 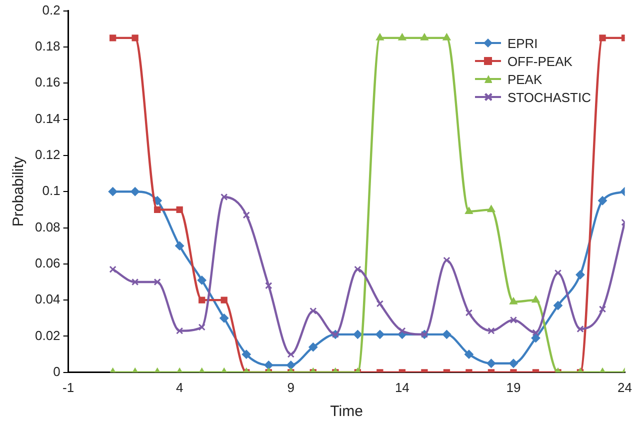 I want to click on x-tick-label: 9, so click(x=291, y=387).